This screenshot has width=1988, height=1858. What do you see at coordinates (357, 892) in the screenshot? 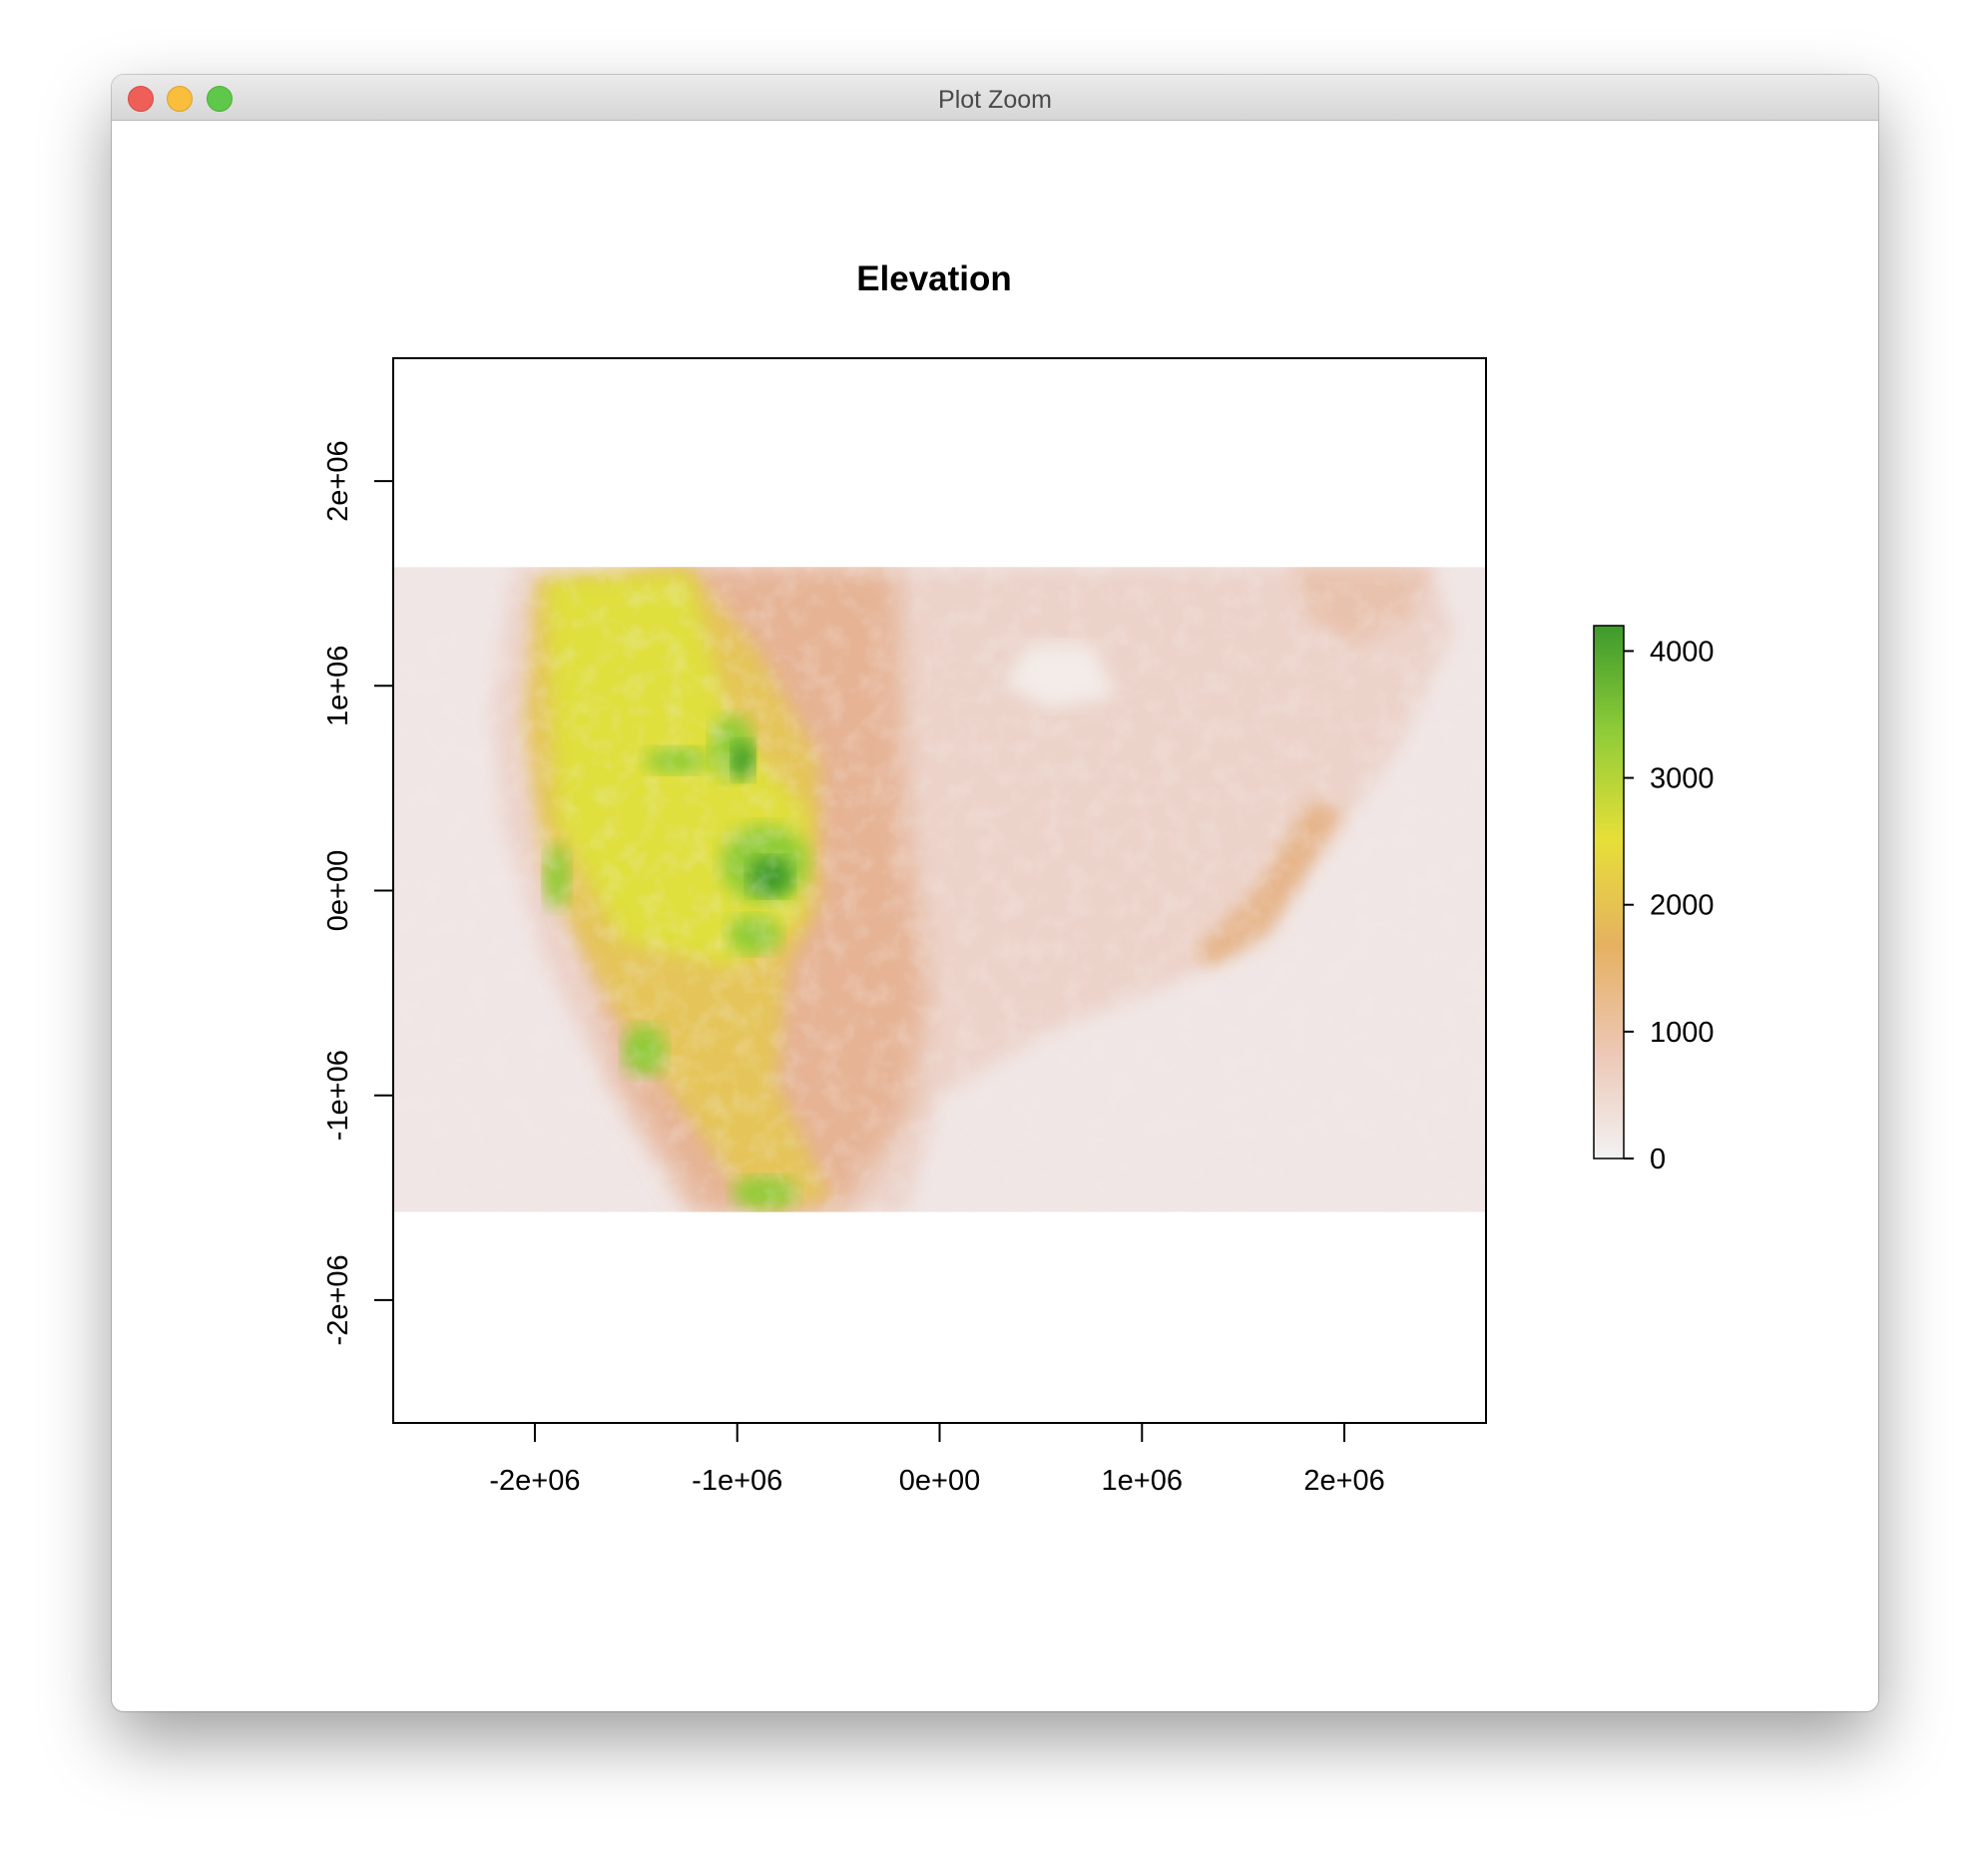
I see `y-axis: -2e+06 -1e+06 0e+00 1e+06 2e+06` at bounding box center [357, 892].